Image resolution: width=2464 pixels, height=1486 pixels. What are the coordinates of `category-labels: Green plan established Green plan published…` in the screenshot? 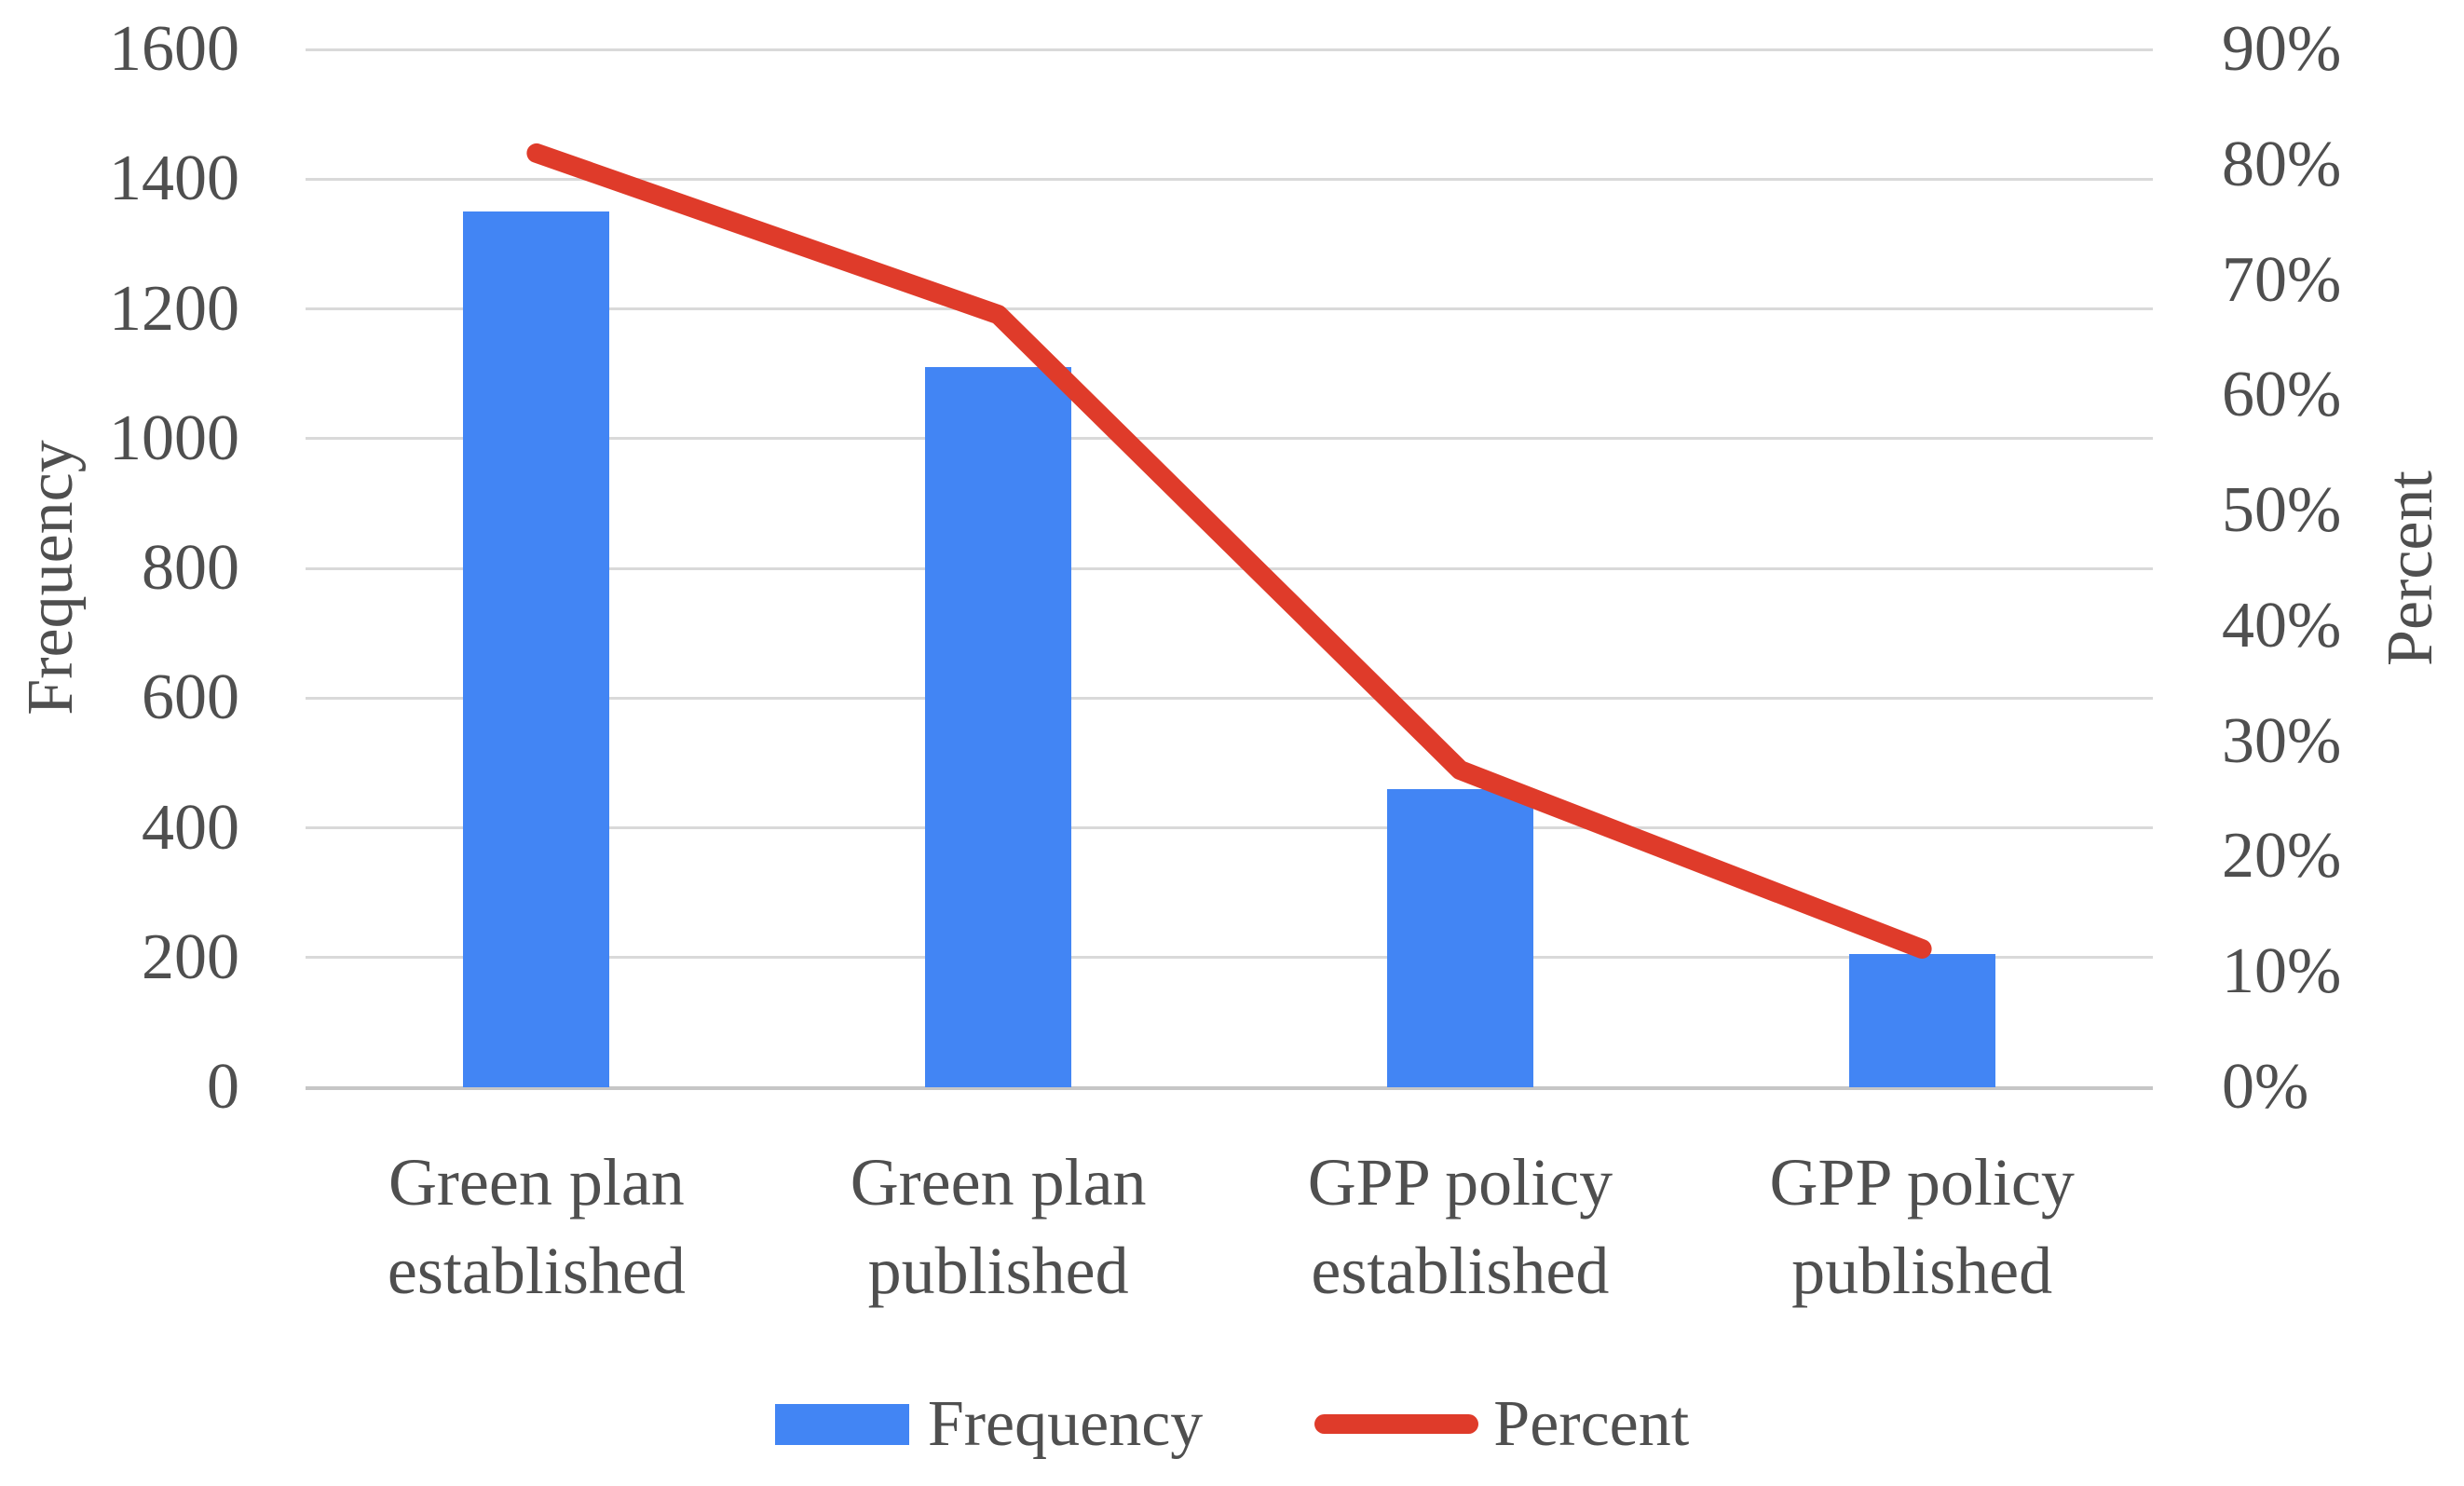 It's located at (1229, 1231).